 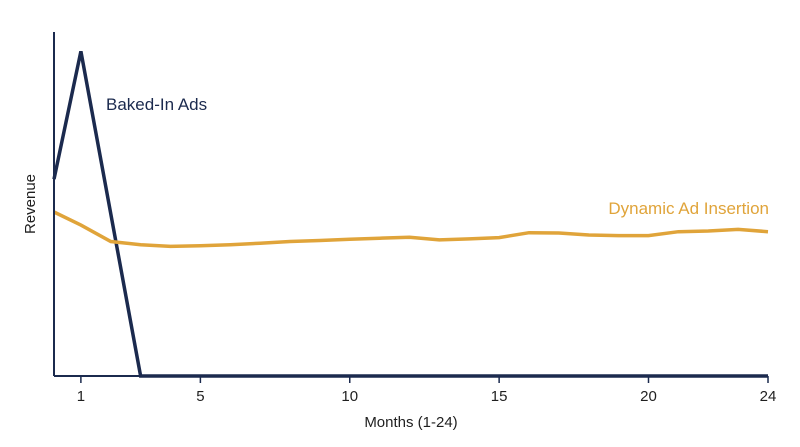 I want to click on x-tick-label: 5, so click(x=200, y=396).